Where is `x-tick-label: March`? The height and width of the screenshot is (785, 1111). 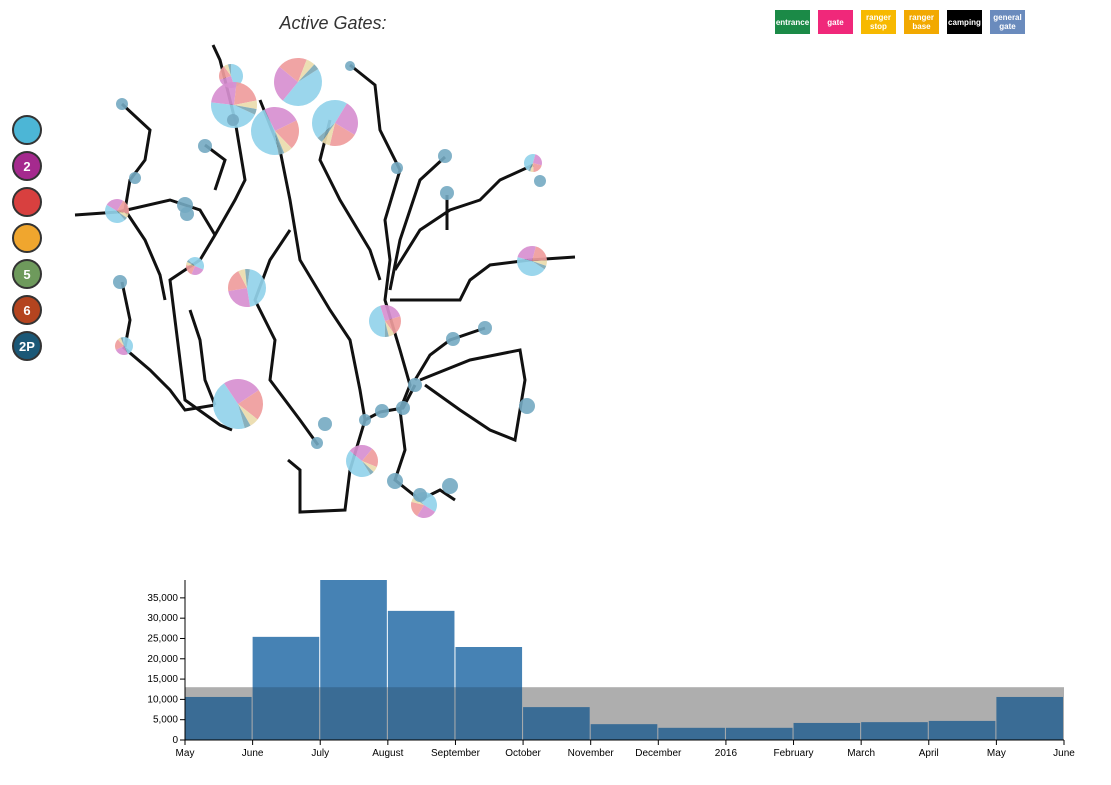 x-tick-label: March is located at coordinates (861, 753).